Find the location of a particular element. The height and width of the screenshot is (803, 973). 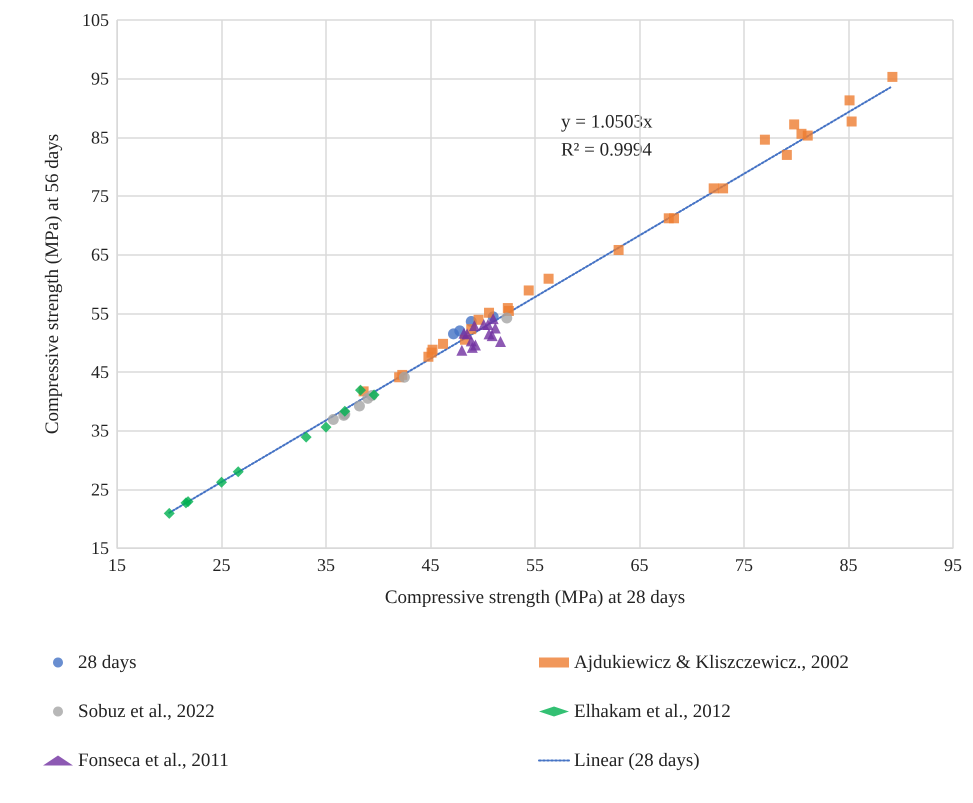

y-tick-label: 65 is located at coordinates (100, 254).